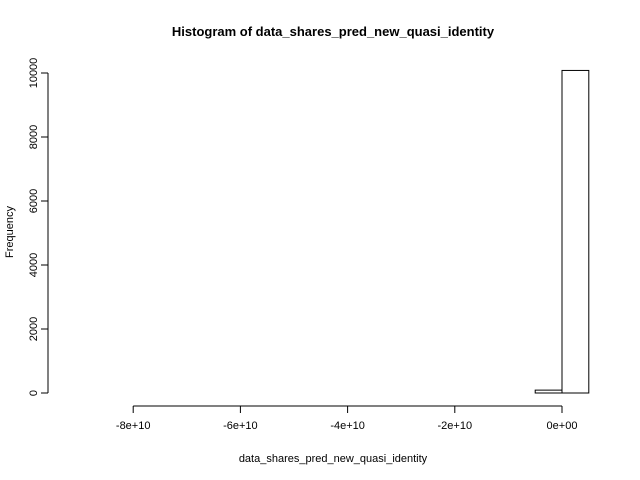 This screenshot has height=480, width=640. I want to click on y-axis: 0 2000 4000 6000 8000 10000, so click(38, 227).